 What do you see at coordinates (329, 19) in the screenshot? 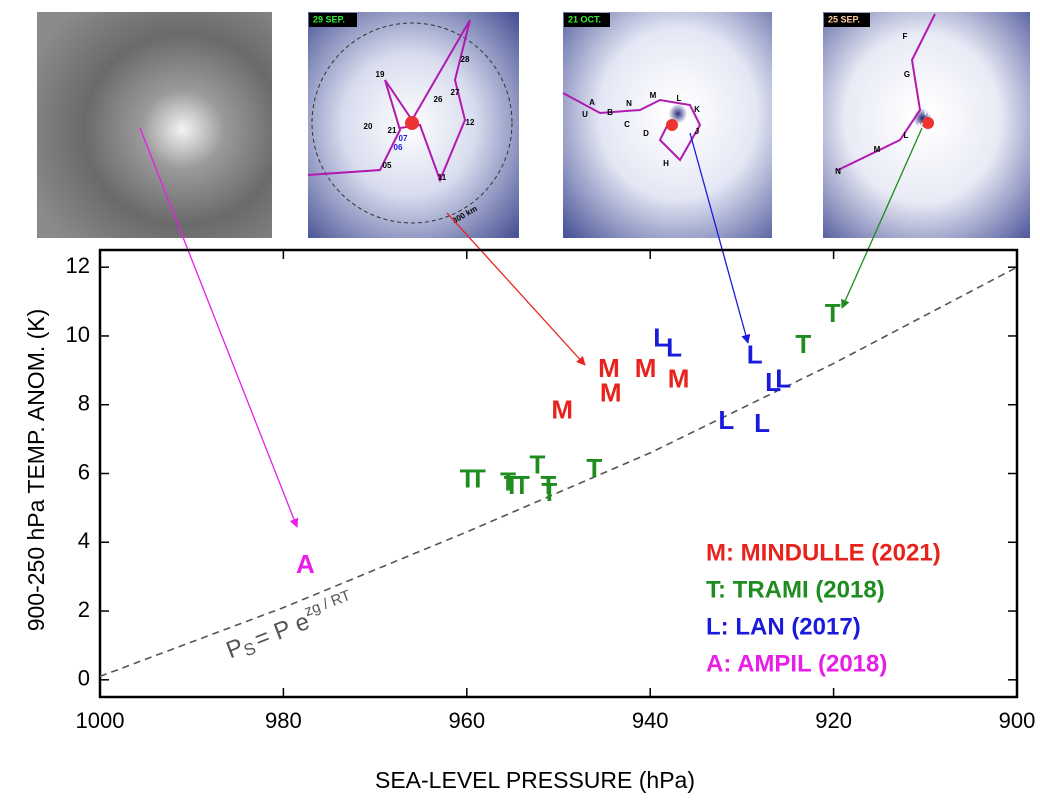
I see `date-label: 29 SEP.` at bounding box center [329, 19].